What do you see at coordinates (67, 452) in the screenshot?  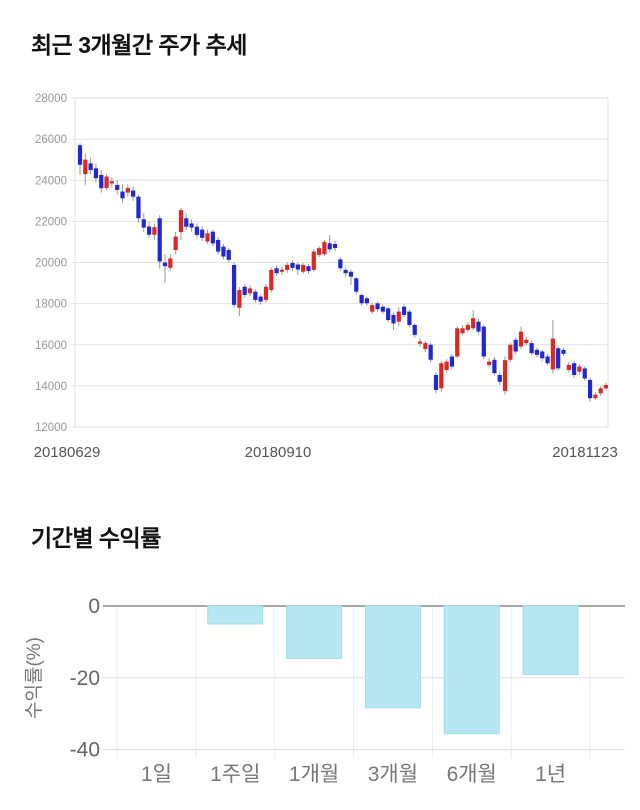 I see `x-axis-label-start: 20180629` at bounding box center [67, 452].